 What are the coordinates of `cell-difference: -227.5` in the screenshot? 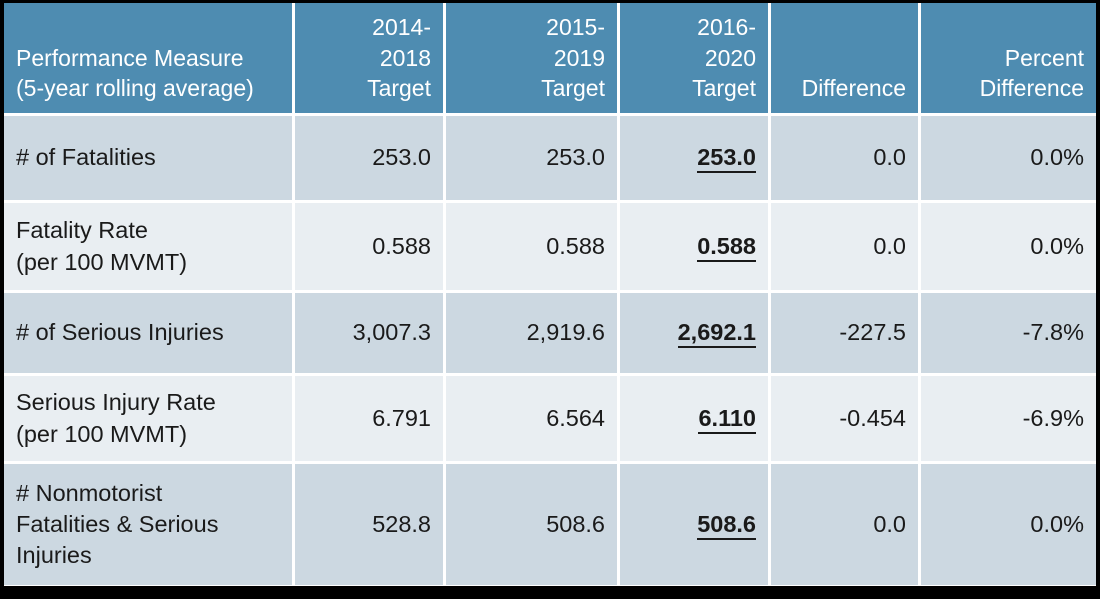 It's located at (844, 333).